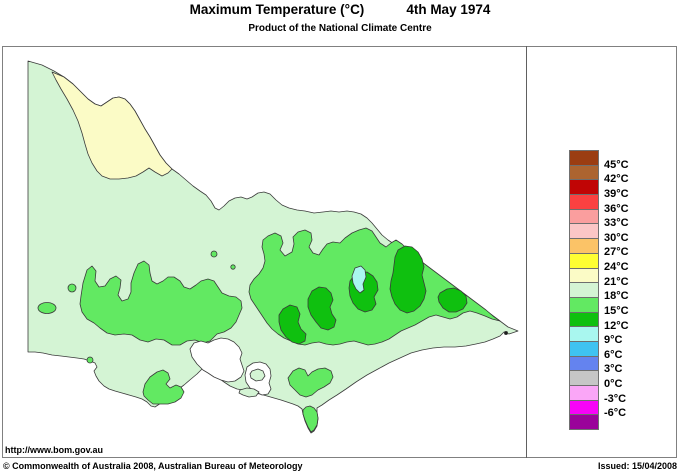 The width and height of the screenshot is (680, 474). What do you see at coordinates (616, 252) in the screenshot?
I see `legend-label: 27°C` at bounding box center [616, 252].